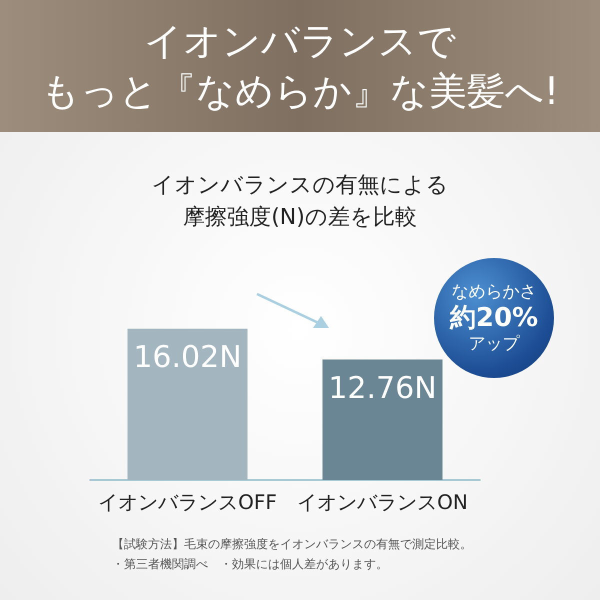  What do you see at coordinates (250, 564) in the screenshot?
I see `text: ・第三者機関調べ ・効果には個人差があります。` at bounding box center [250, 564].